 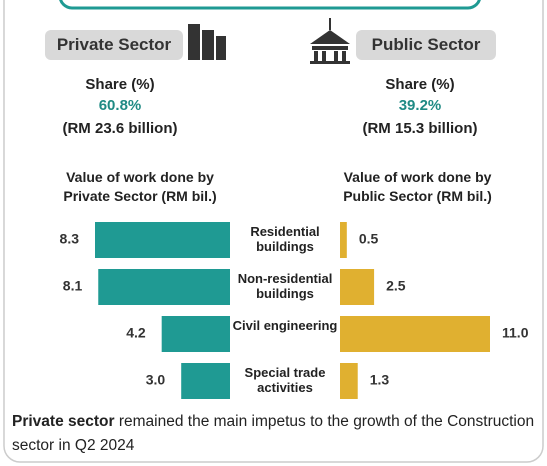 I want to click on category-label: Special trade activities, so click(x=285, y=380).